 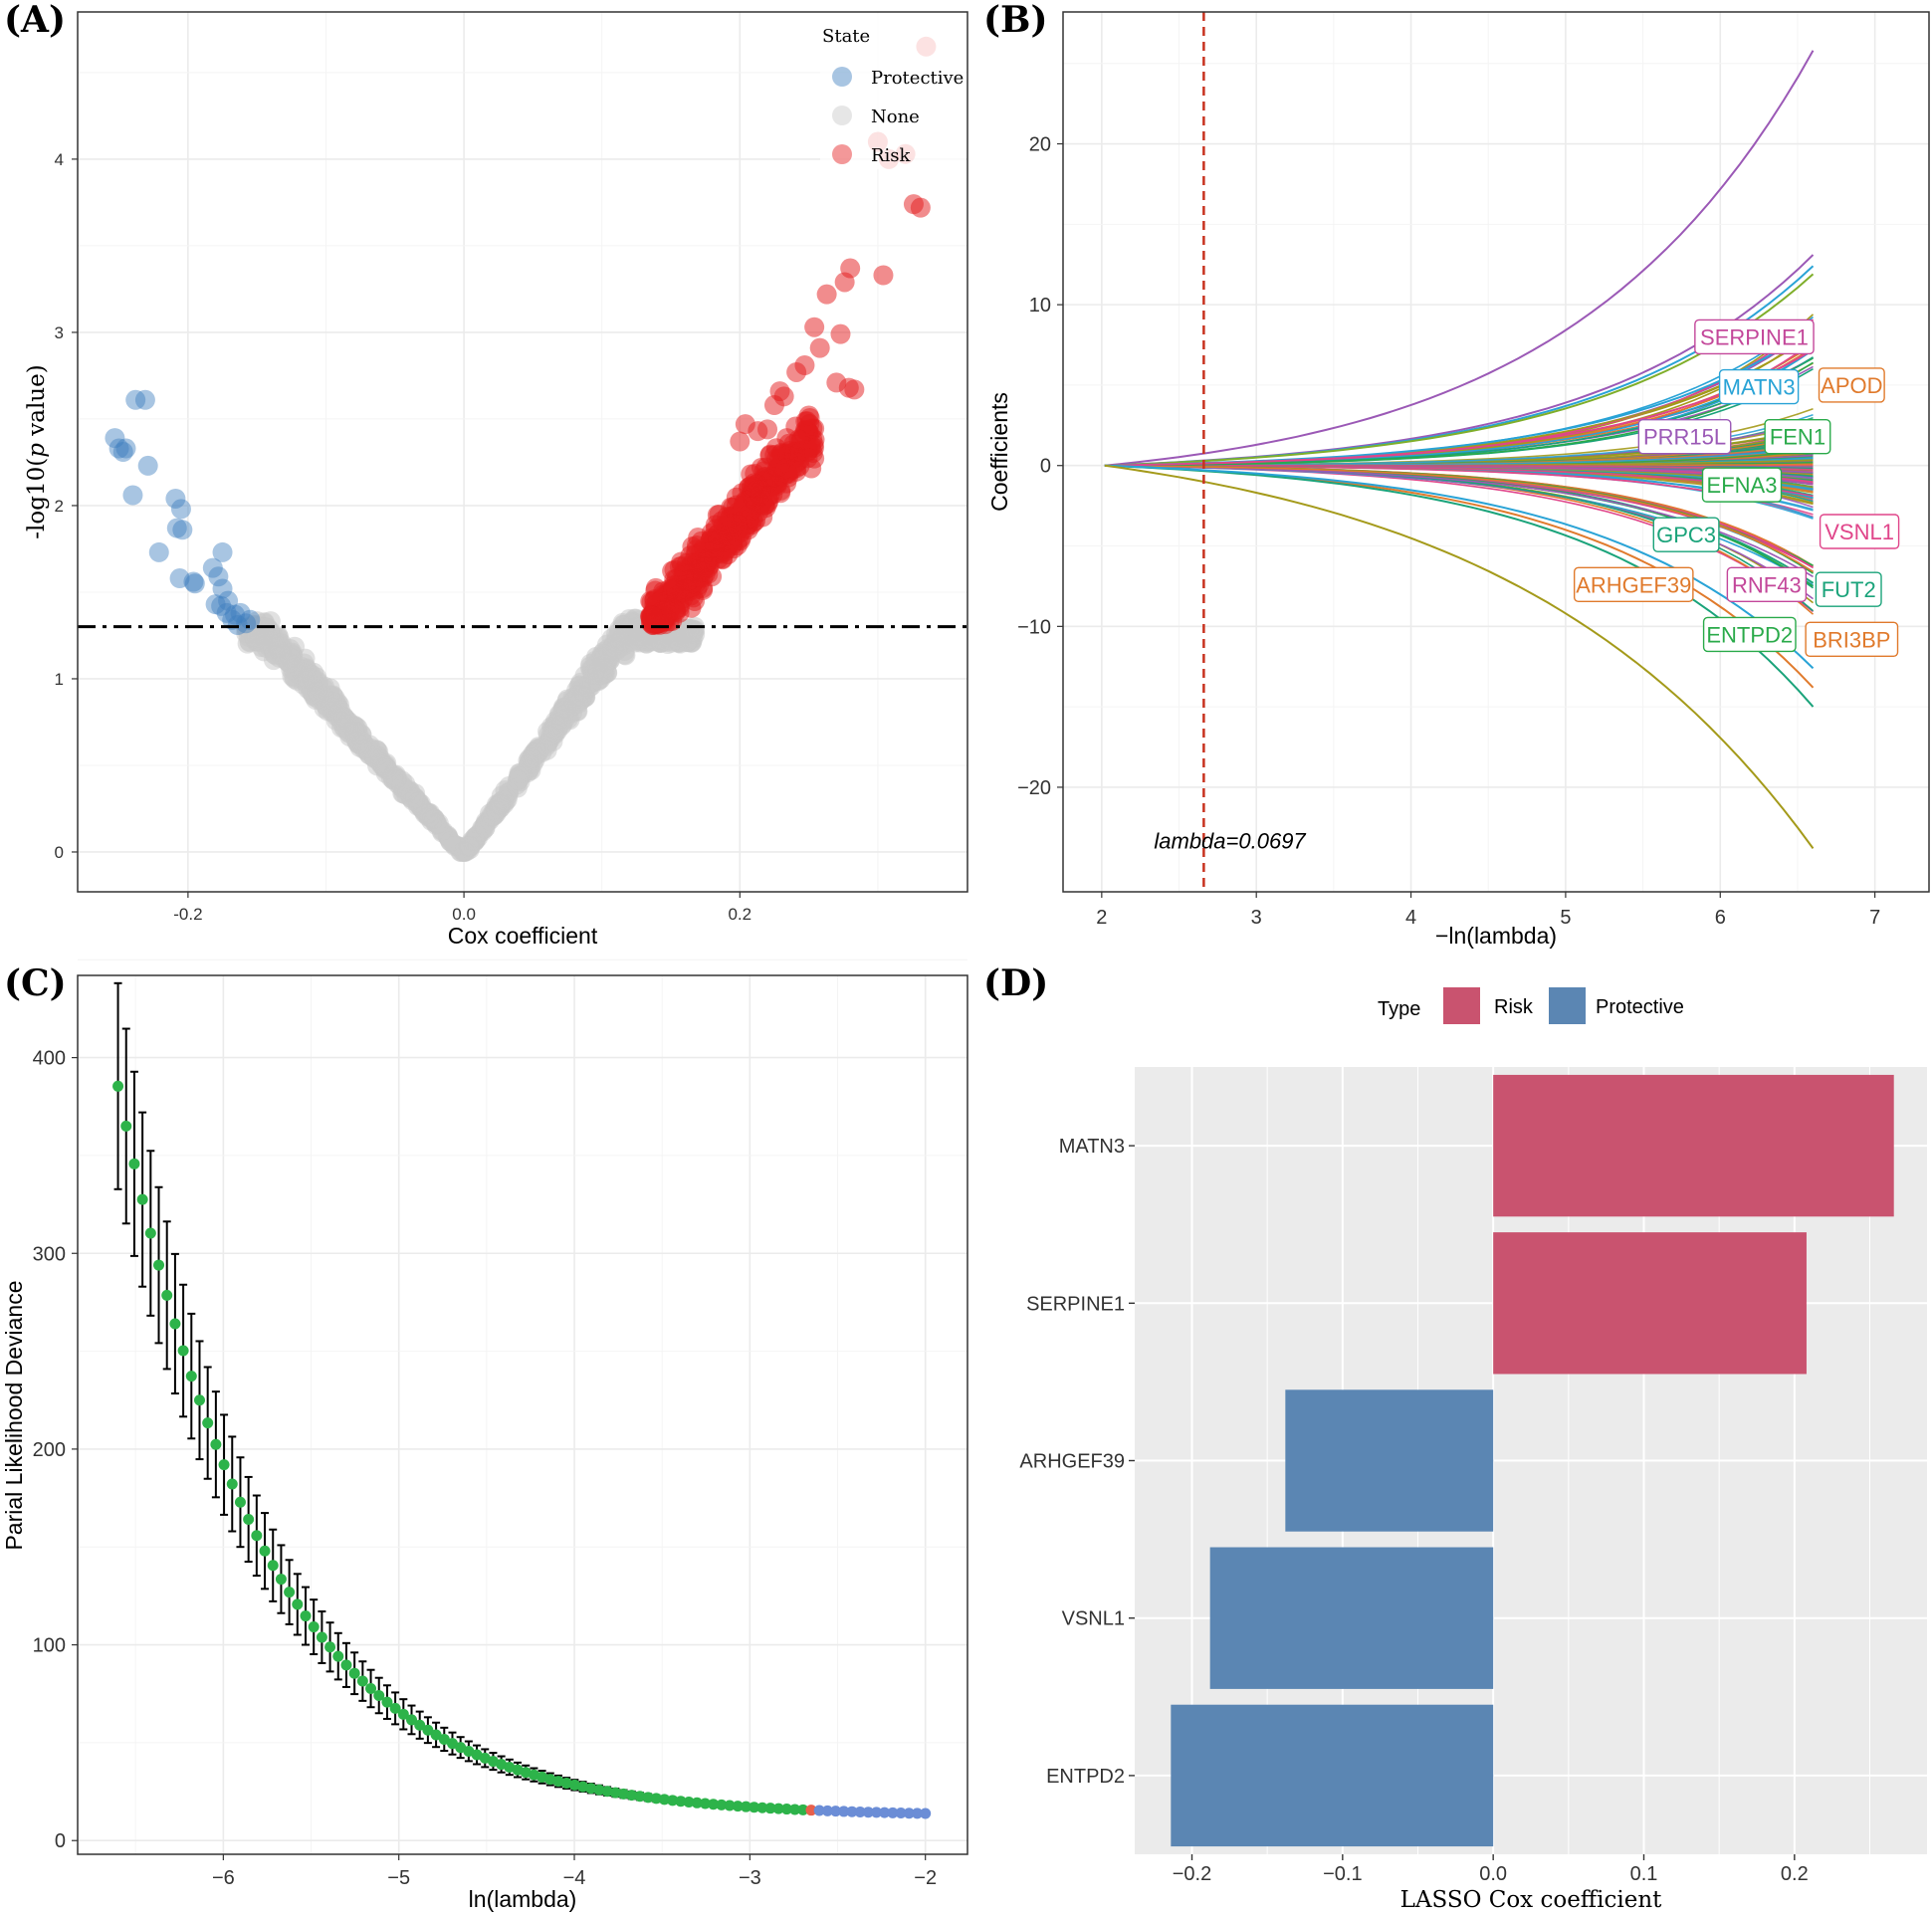 What do you see at coordinates (1192, 1874) in the screenshot?
I see `bar-x-tick-label: −0.2` at bounding box center [1192, 1874].